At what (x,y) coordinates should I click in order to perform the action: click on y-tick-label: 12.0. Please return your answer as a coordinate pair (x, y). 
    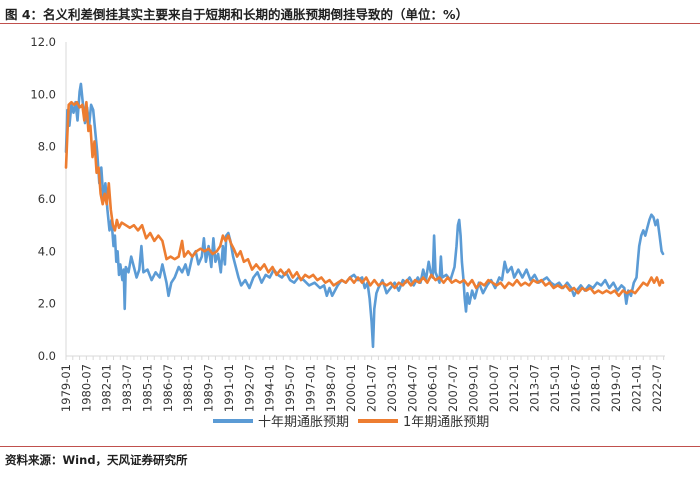
    Looking at the image, I should click on (43, 42).